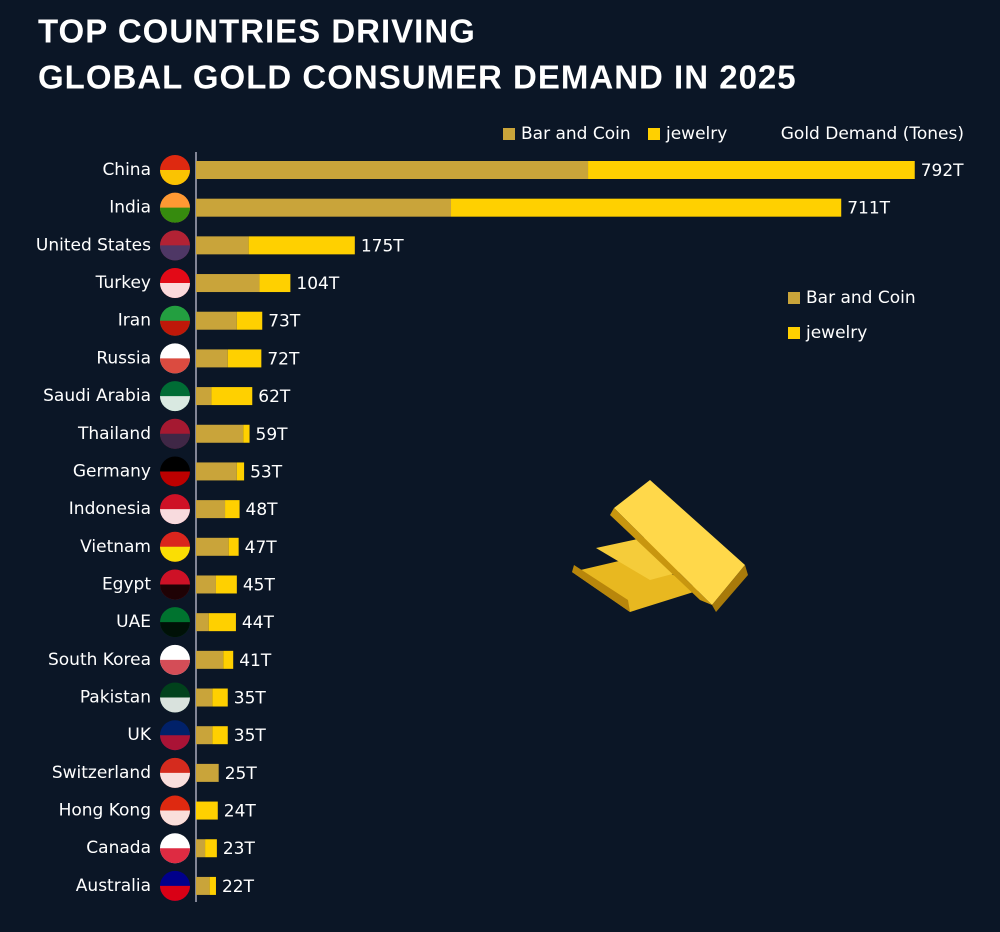  I want to click on category-label: Russia, so click(123, 358).